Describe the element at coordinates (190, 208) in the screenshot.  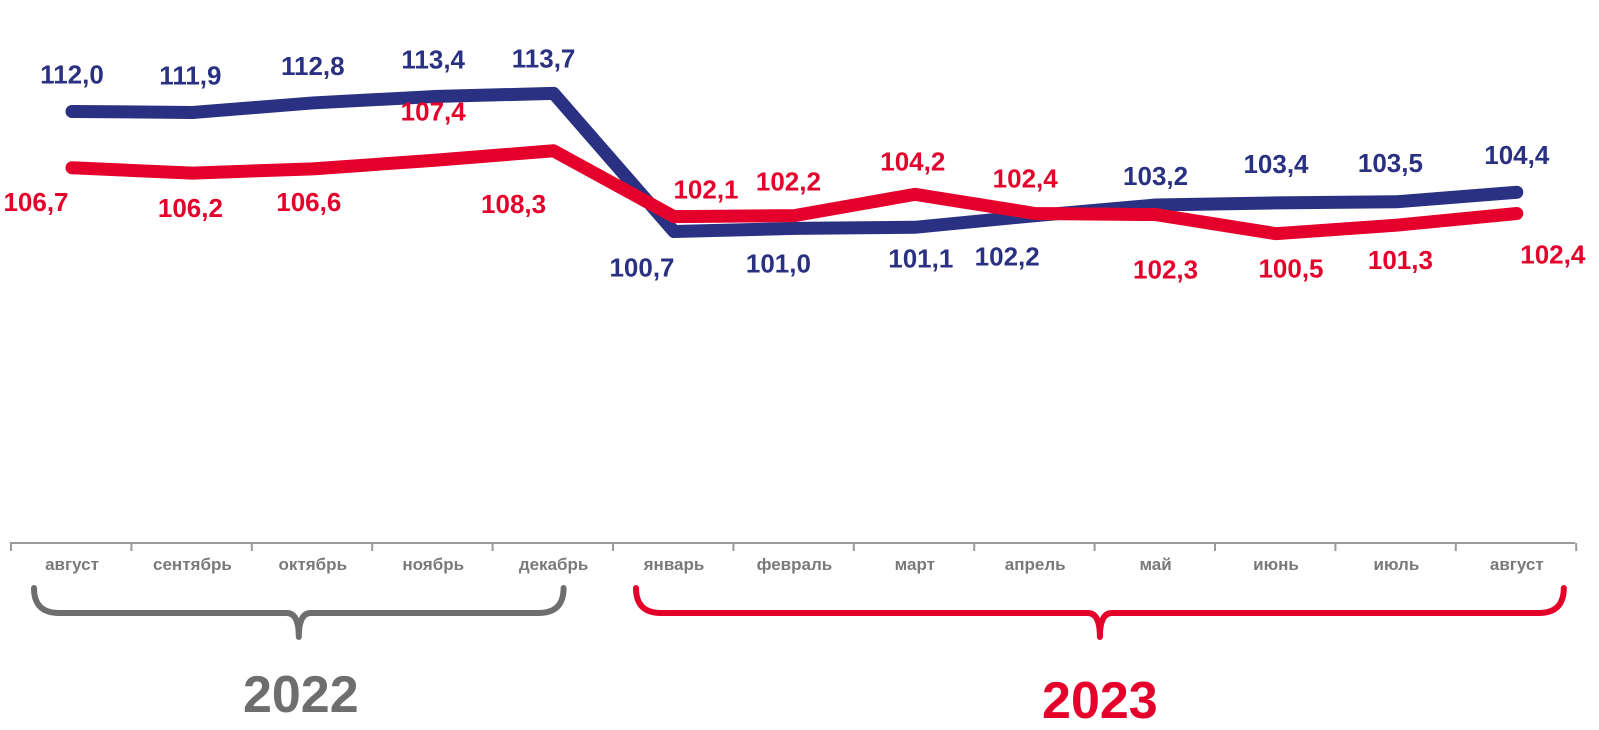
I see `data-label: 106,2` at that location.